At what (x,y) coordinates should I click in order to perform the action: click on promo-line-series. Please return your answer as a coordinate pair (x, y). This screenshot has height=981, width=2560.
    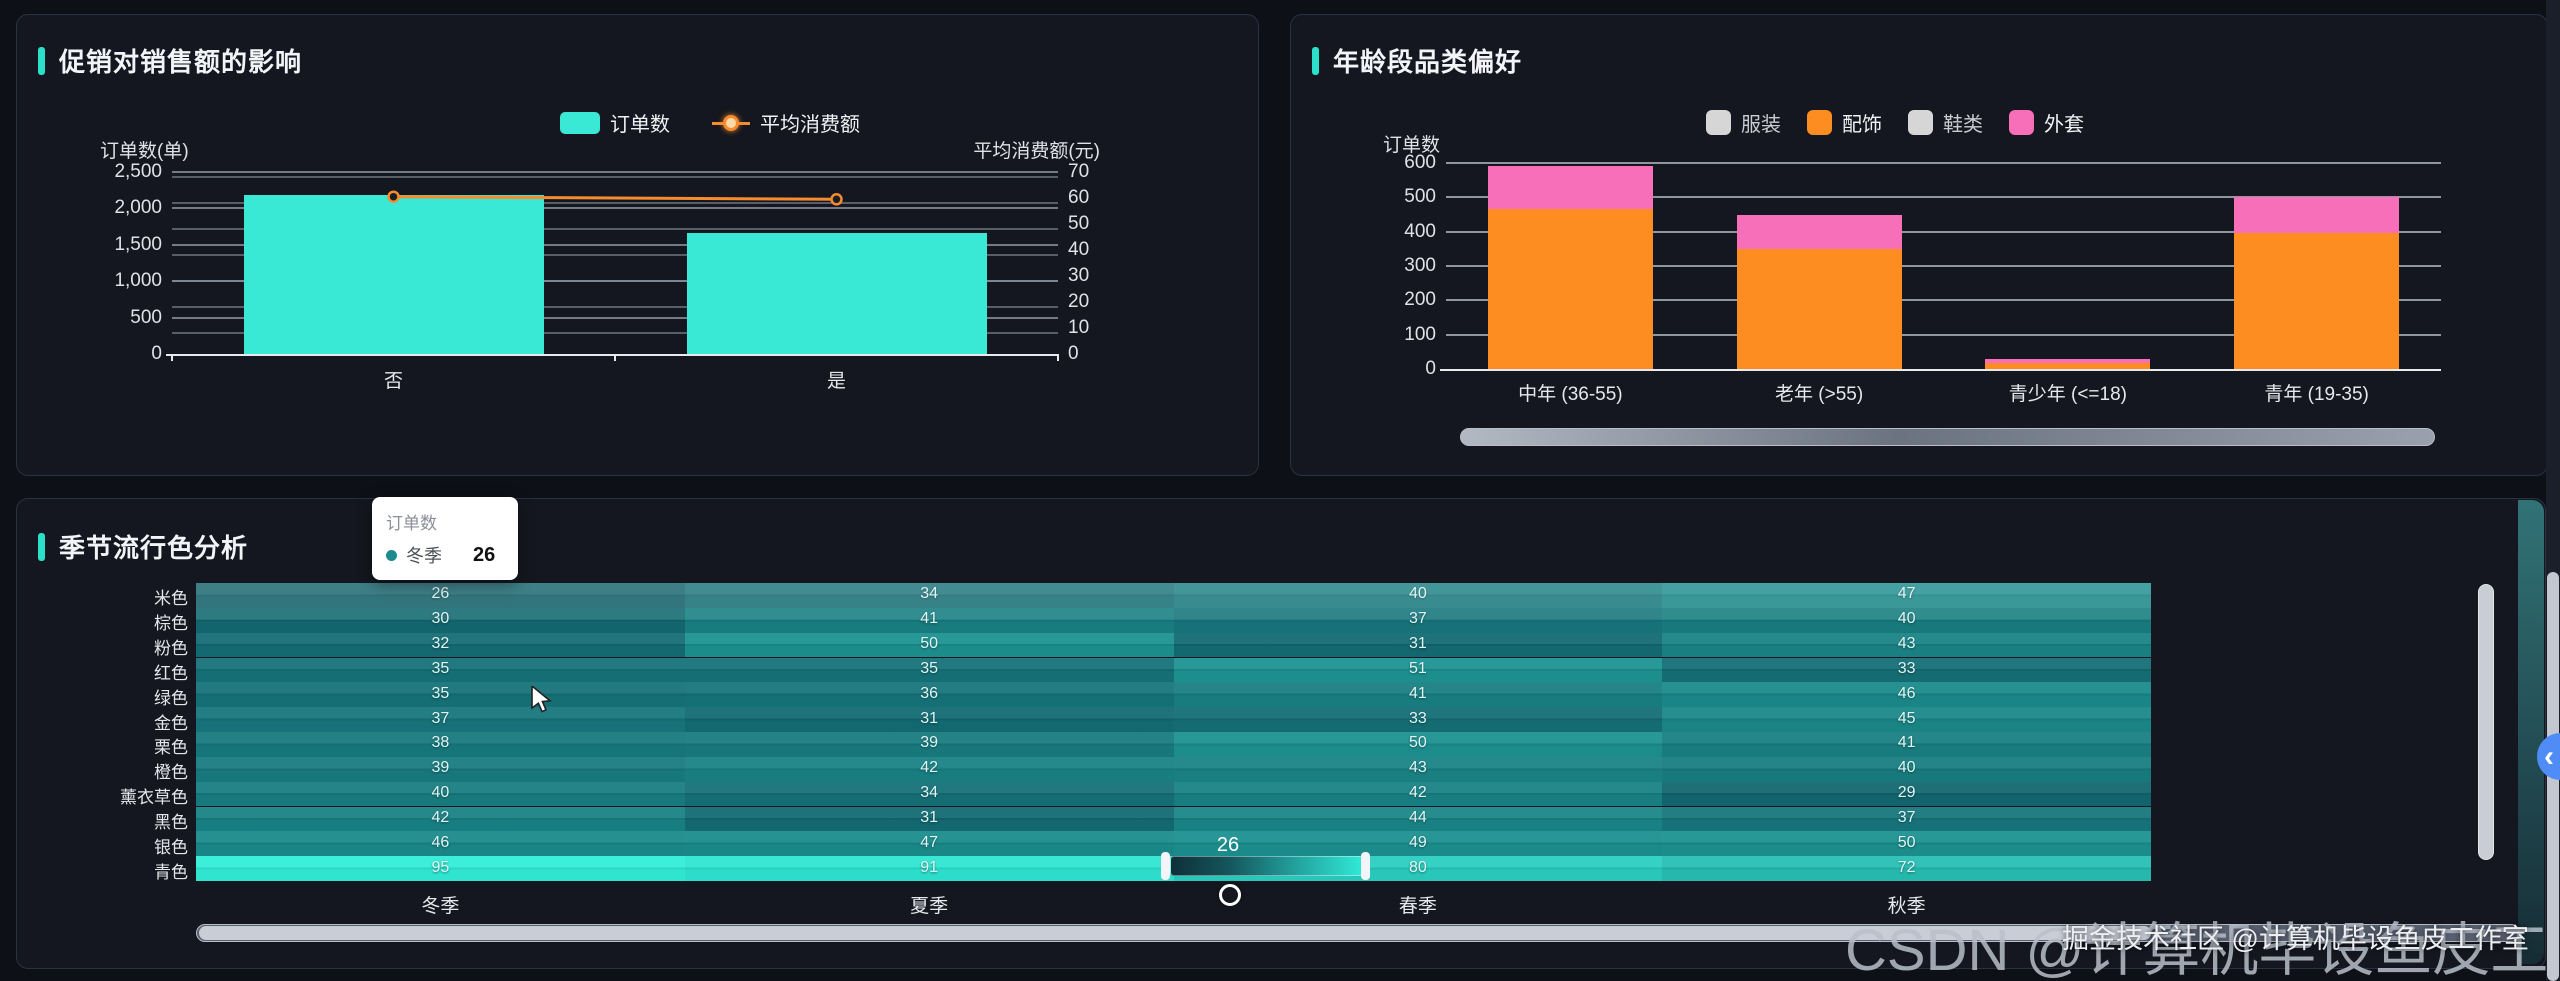
    Looking at the image, I should click on (615, 198).